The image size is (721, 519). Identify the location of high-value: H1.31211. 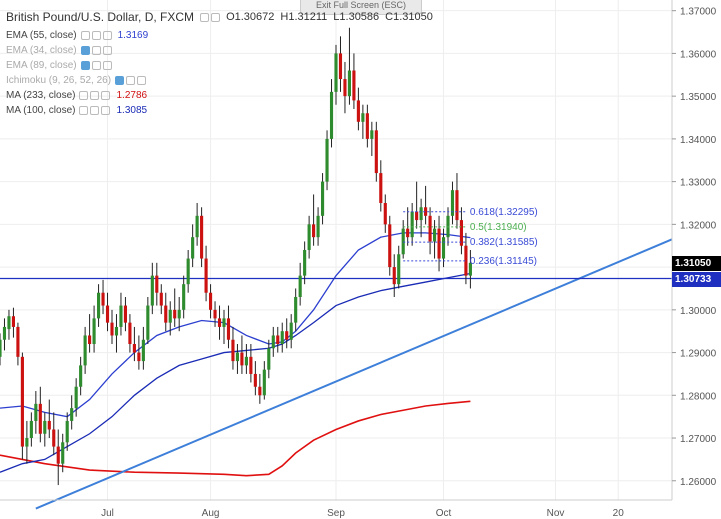
(304, 17).